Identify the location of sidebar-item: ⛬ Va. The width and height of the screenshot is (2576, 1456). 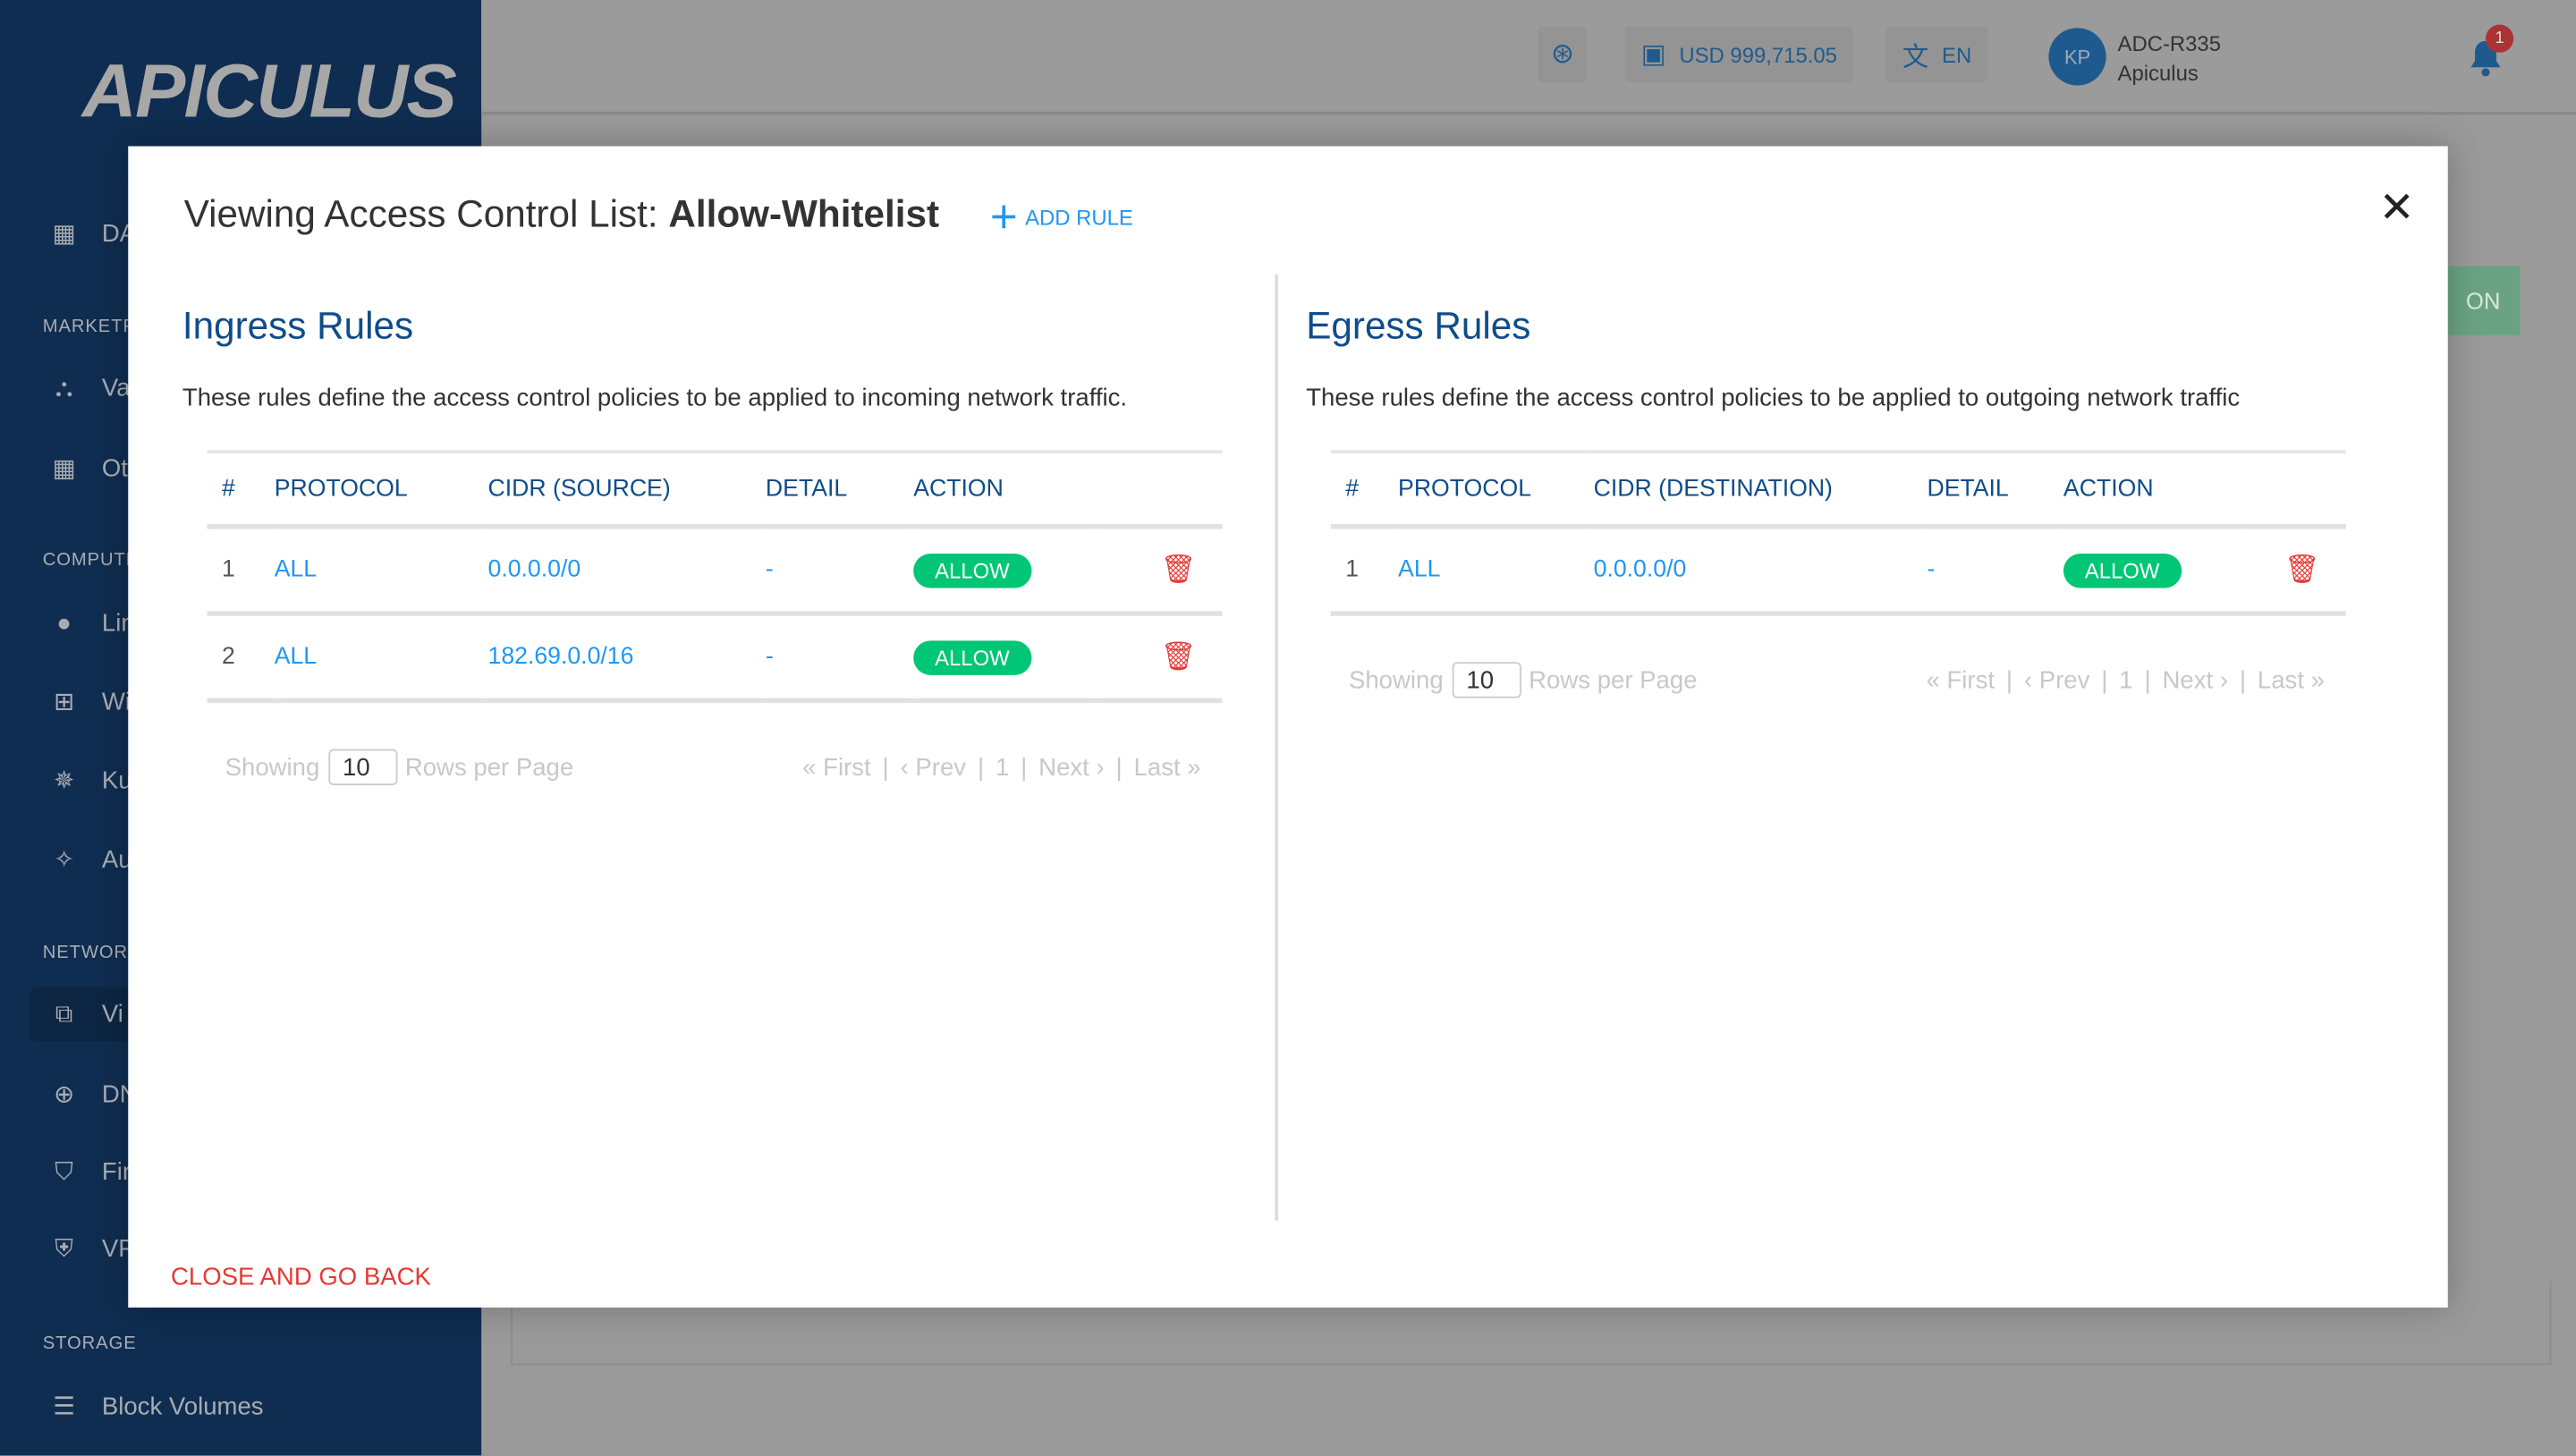
(90, 388).